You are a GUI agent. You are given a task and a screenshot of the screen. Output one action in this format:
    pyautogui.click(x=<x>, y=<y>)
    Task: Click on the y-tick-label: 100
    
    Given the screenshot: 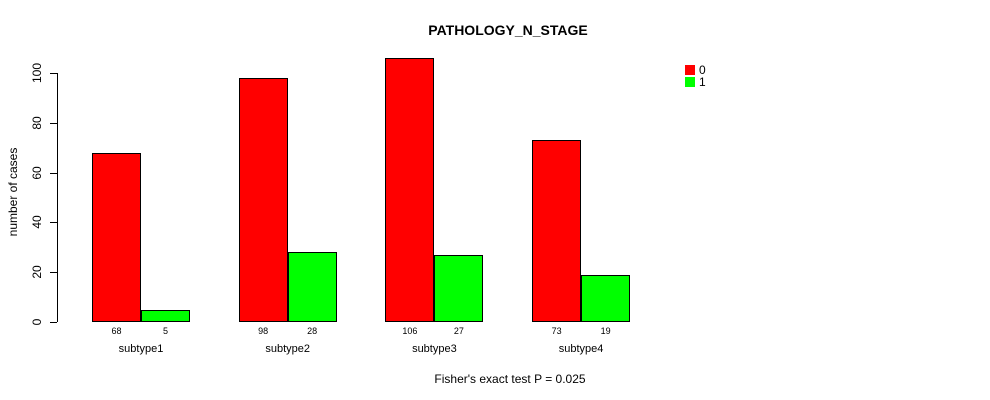 What is the action you would take?
    pyautogui.click(x=37, y=73)
    